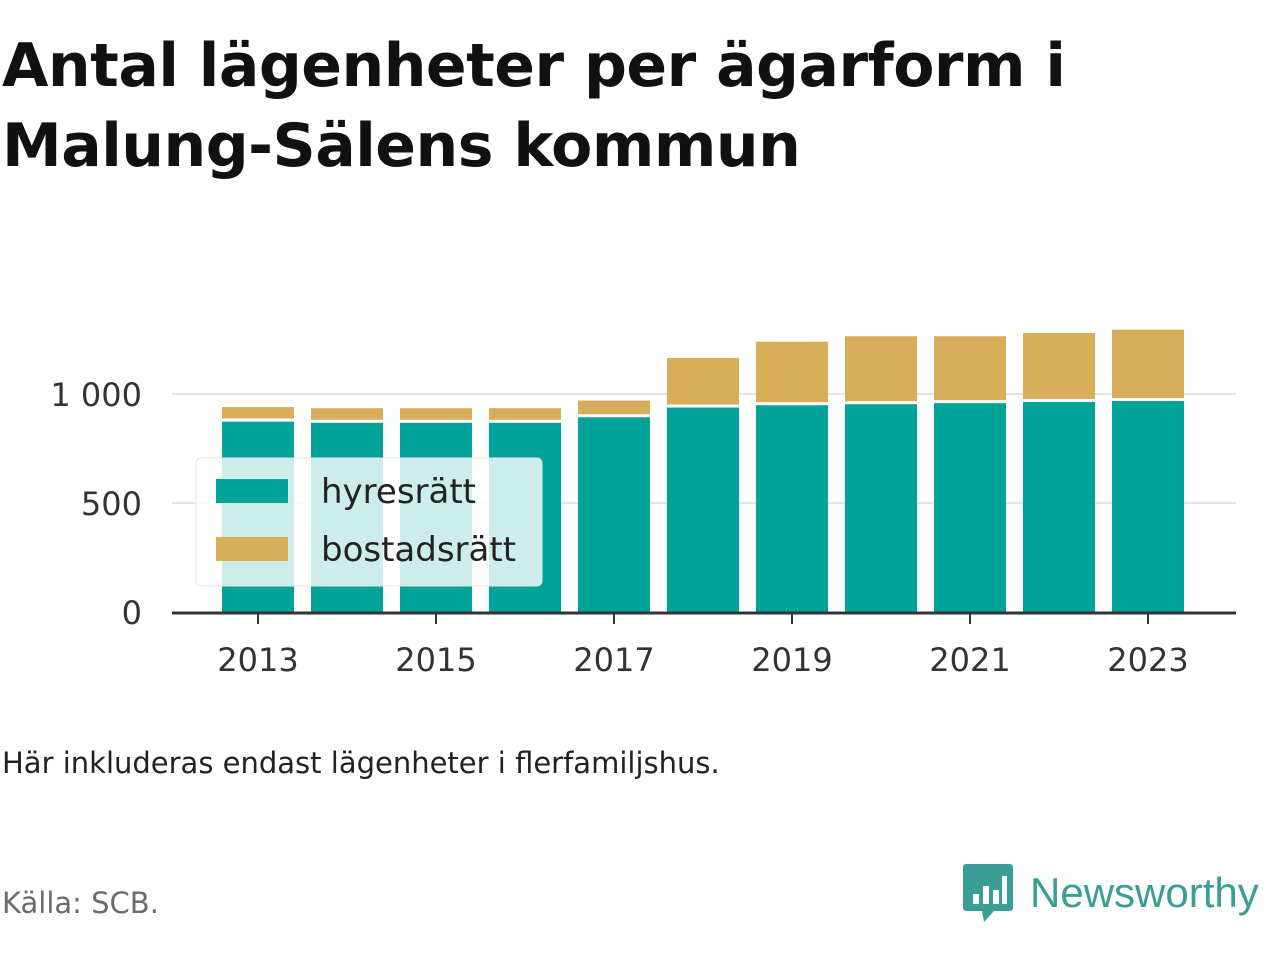 The image size is (1280, 960). What do you see at coordinates (96, 395) in the screenshot?
I see `y-tick-label: 1 000` at bounding box center [96, 395].